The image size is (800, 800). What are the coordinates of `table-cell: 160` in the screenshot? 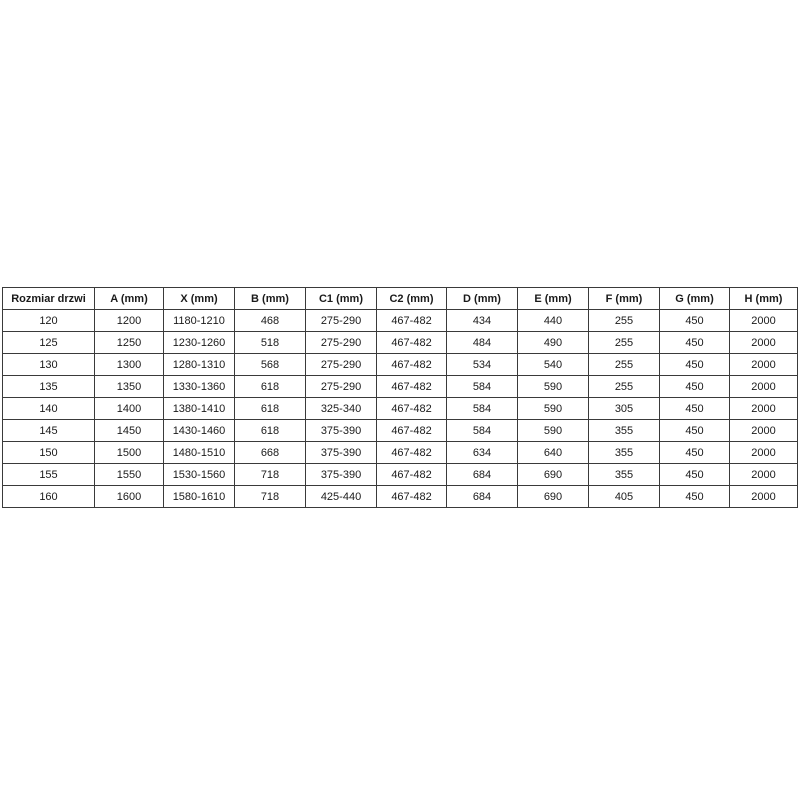 It's located at (48, 496).